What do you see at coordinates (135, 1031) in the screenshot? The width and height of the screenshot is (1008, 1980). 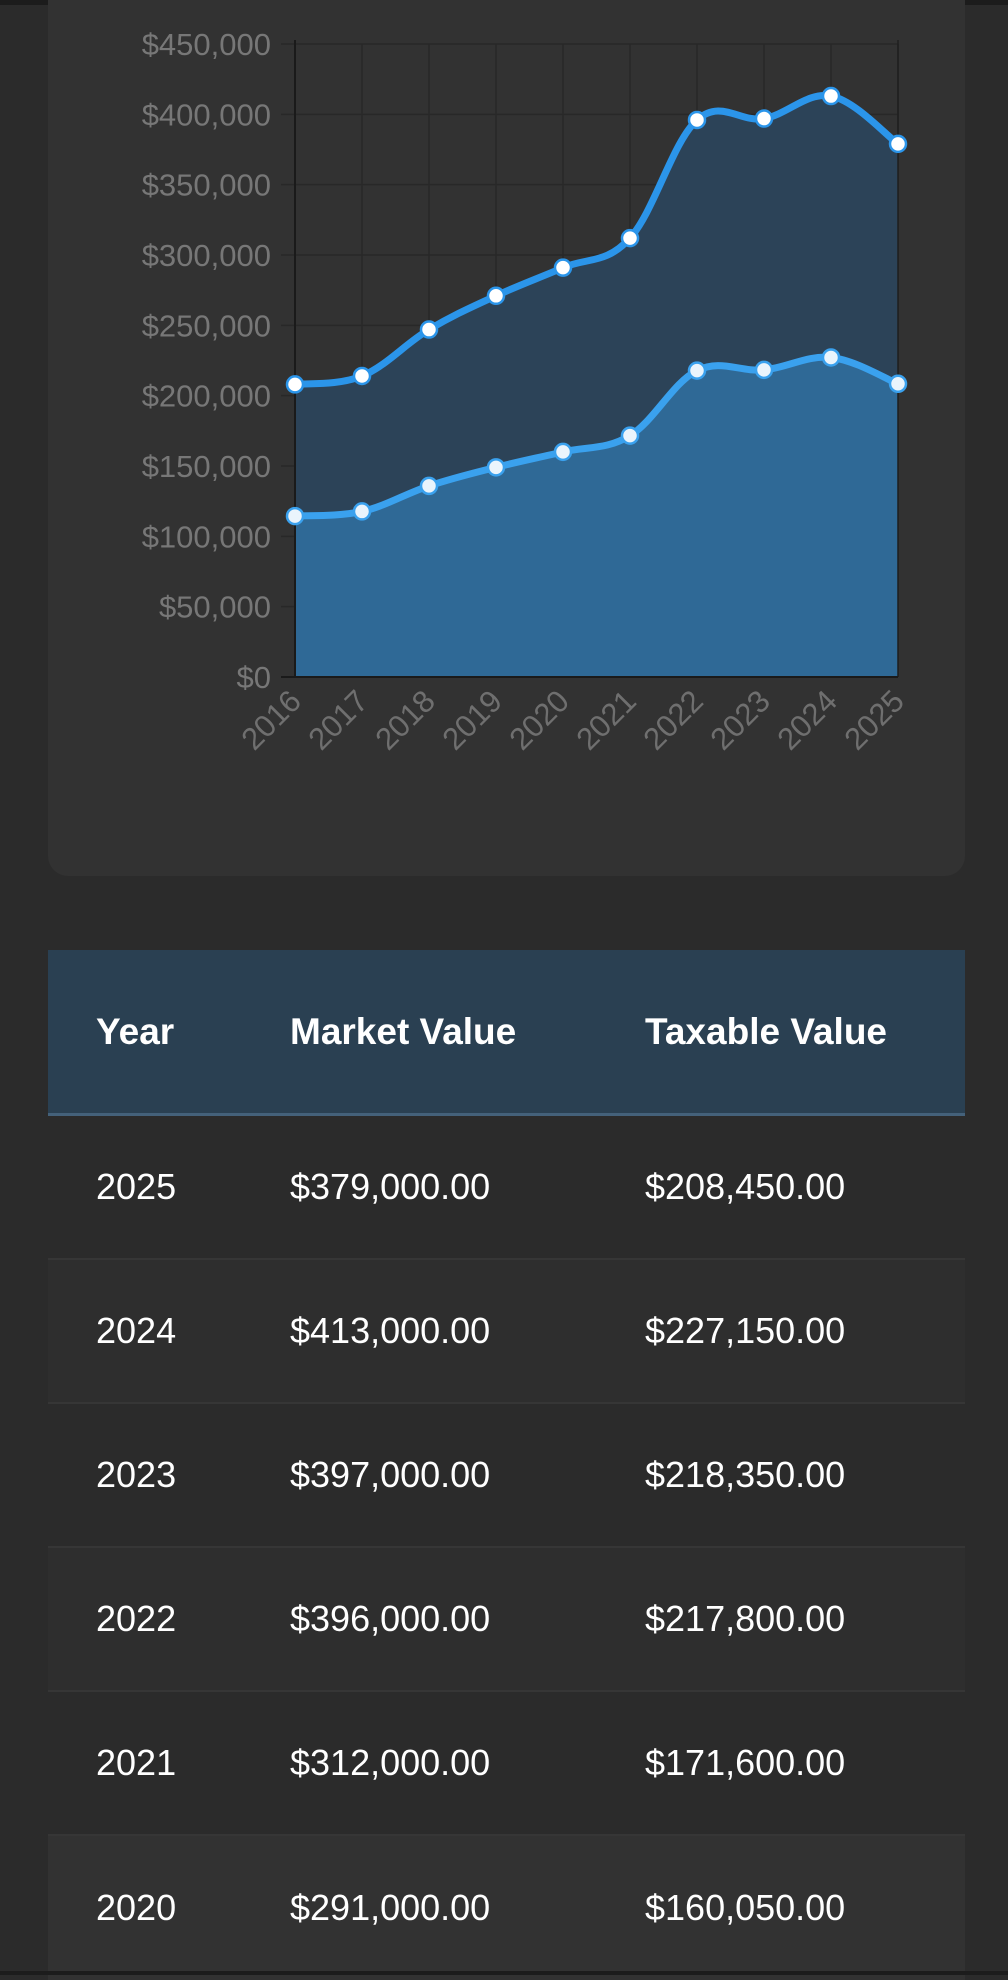 I see `header-year: Year` at bounding box center [135, 1031].